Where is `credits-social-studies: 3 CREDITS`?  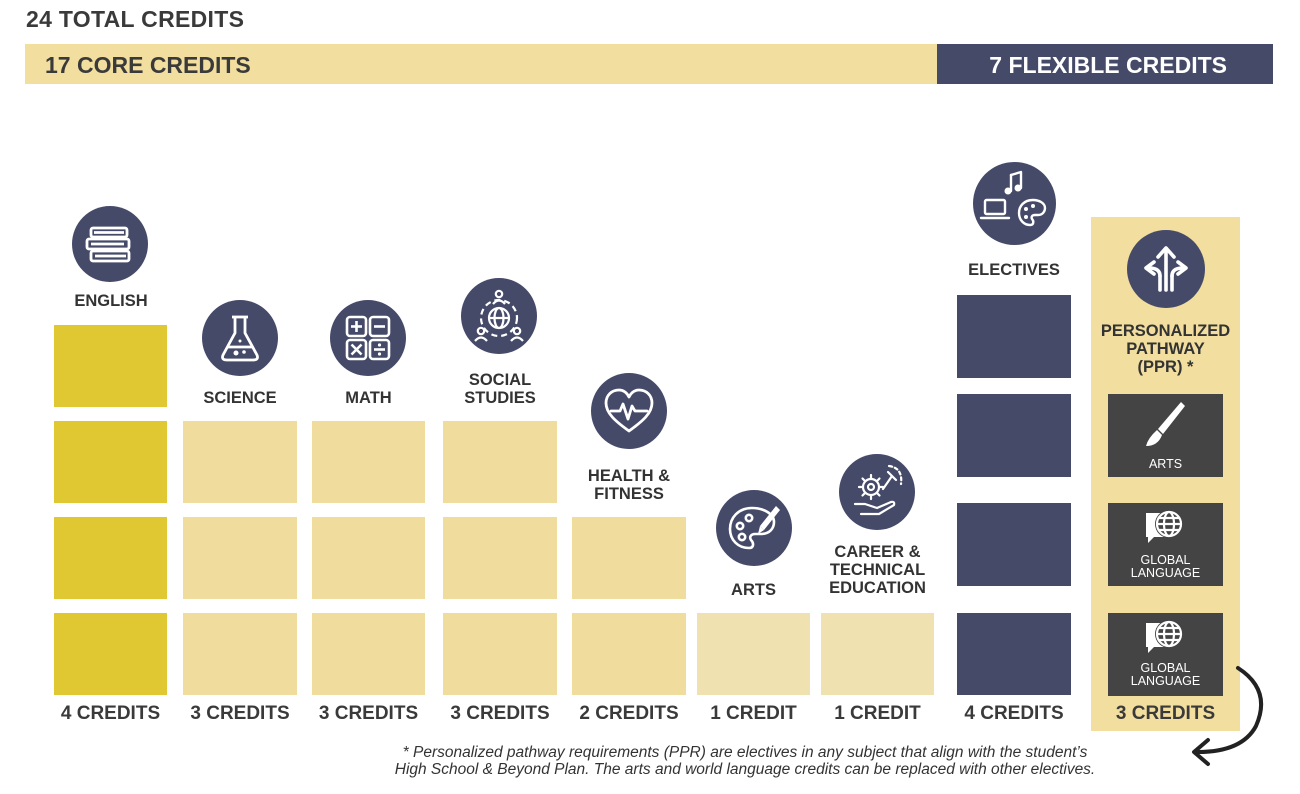
credits-social-studies: 3 CREDITS is located at coordinates (500, 713).